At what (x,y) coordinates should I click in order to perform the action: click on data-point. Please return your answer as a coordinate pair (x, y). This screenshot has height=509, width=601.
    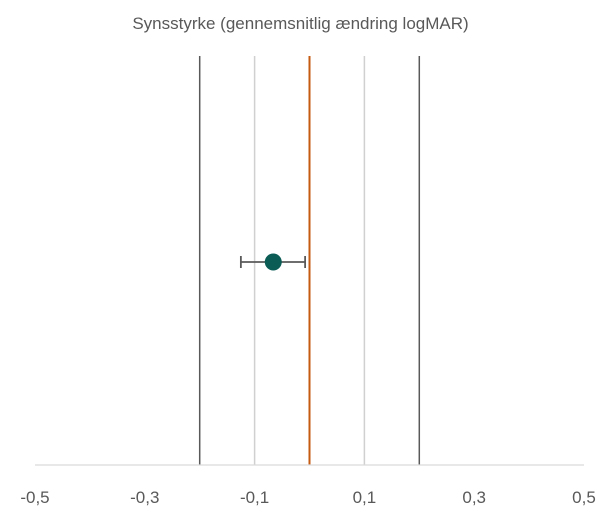
    Looking at the image, I should click on (273, 262).